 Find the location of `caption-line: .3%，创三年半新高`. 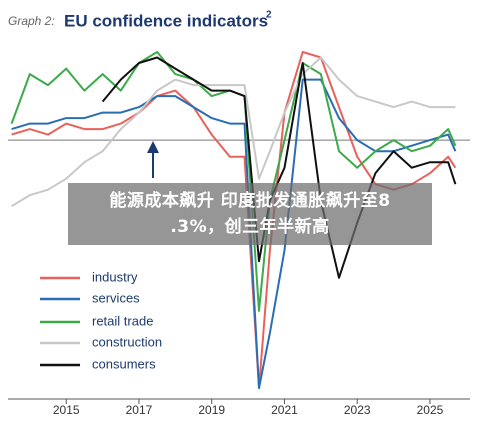

caption-line: .3%，创三年半新高 is located at coordinates (250, 227).